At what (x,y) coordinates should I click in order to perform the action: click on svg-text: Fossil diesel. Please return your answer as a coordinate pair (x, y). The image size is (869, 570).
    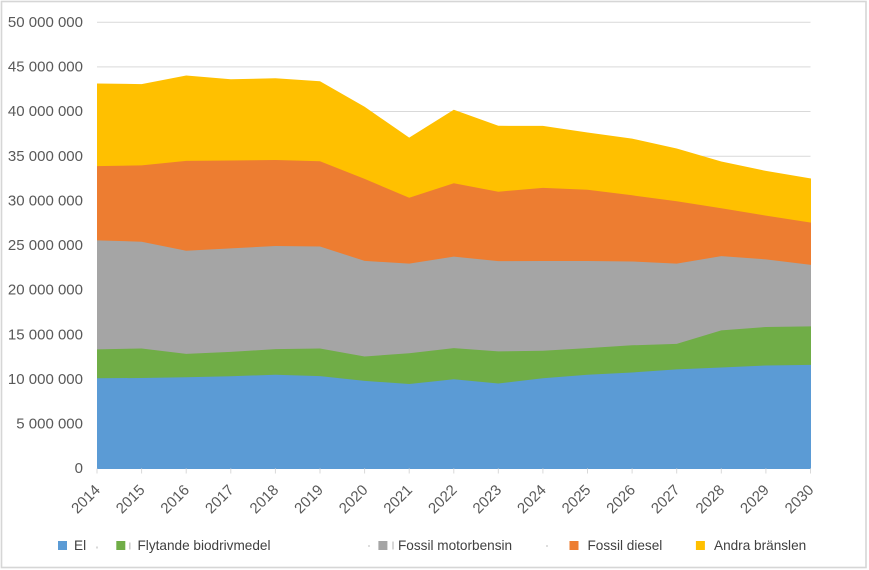
    Looking at the image, I should click on (625, 545).